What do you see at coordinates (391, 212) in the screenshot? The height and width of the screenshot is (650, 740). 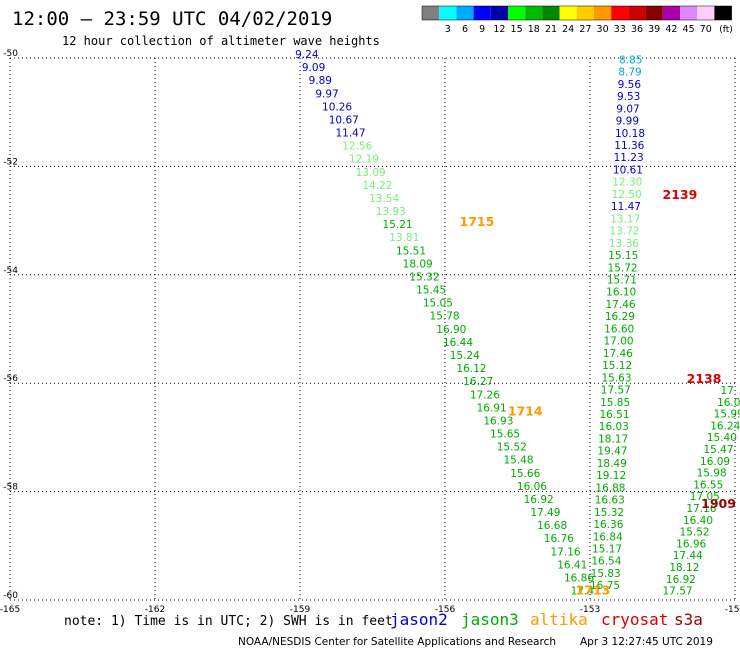 I see `wave-height-value: 13.93` at bounding box center [391, 212].